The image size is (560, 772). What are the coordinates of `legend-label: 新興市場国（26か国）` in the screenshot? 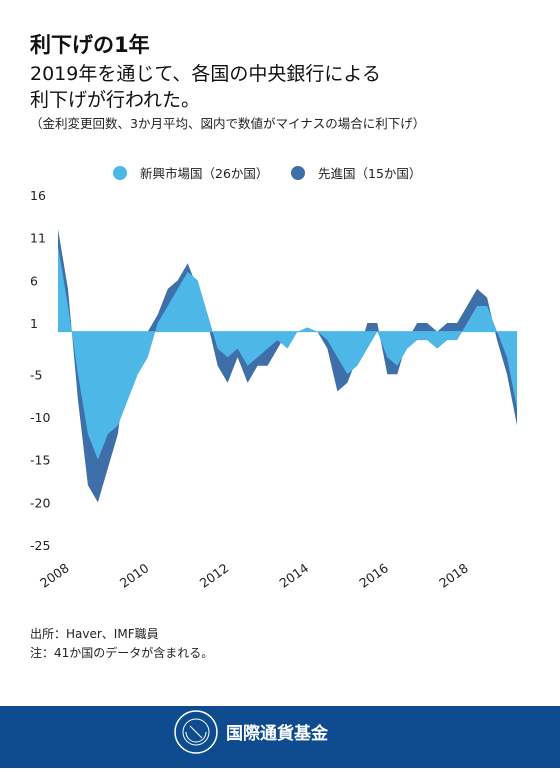 It's located at (204, 173).